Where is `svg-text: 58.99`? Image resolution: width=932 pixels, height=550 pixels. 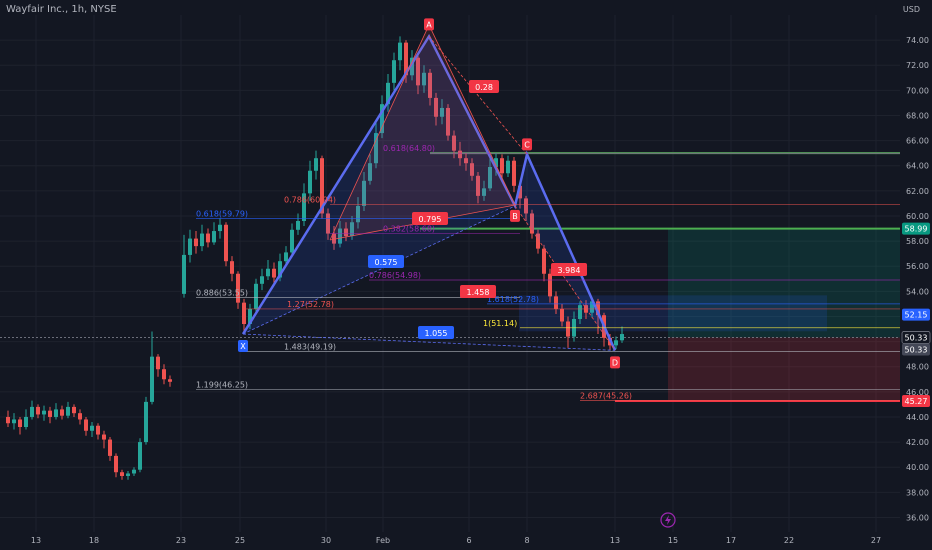 svg-text: 58.99 is located at coordinates (916, 229).